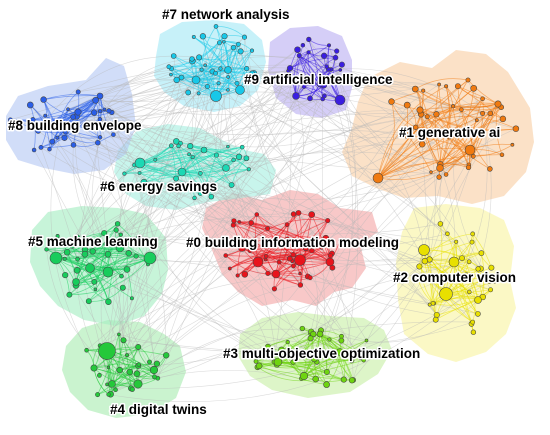 This screenshot has height=435, width=550. I want to click on cluster-label-3: #3 multi-objective optimization, so click(321, 353).